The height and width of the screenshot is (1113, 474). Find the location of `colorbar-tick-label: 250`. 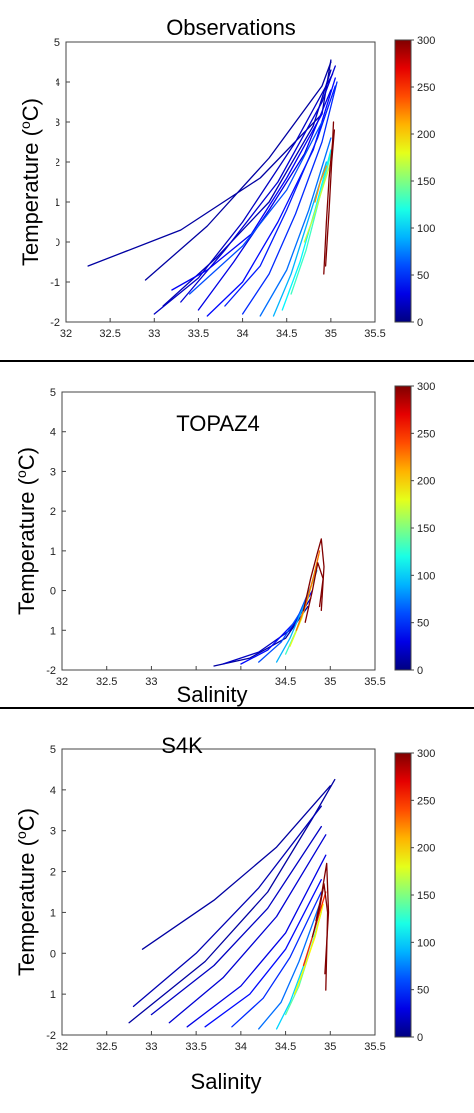

colorbar-tick-label: 250 is located at coordinates (426, 434).